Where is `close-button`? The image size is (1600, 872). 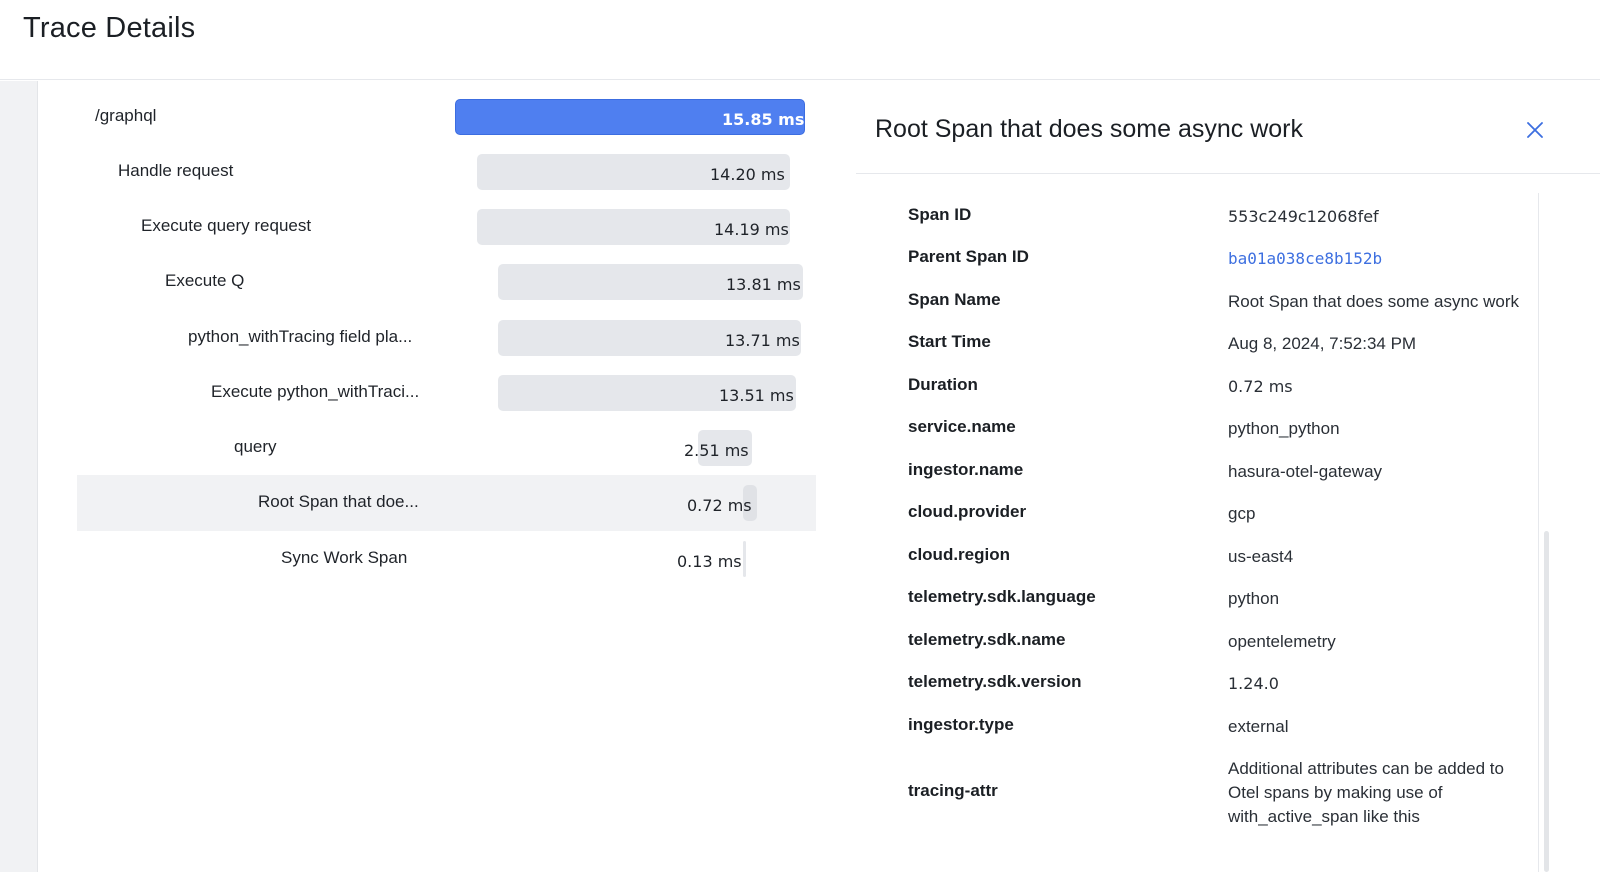 close-button is located at coordinates (1535, 130).